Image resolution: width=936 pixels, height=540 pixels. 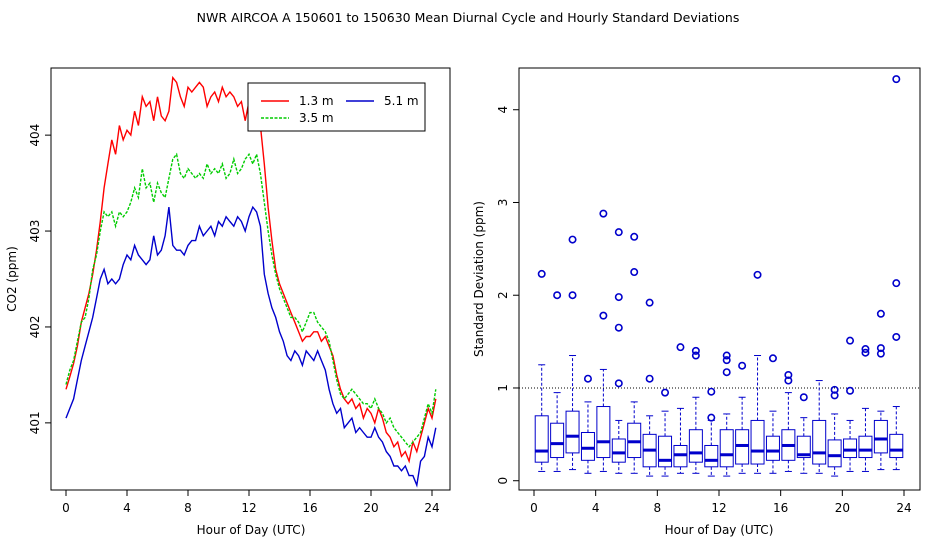 What do you see at coordinates (503, 481) in the screenshot?
I see `right-y-tick-label: 0` at bounding box center [503, 481].